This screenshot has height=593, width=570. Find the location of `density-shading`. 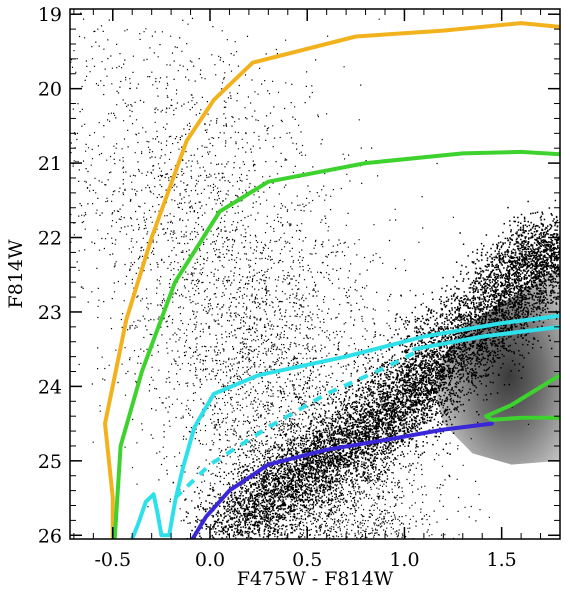

density-shading is located at coordinates (496, 366).